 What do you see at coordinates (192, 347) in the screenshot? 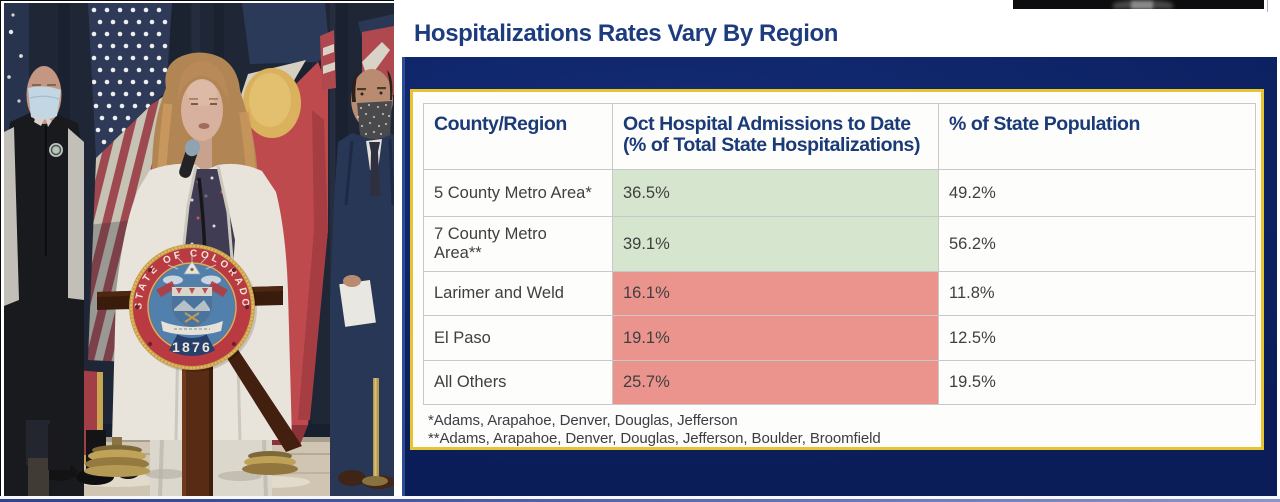
I see `svg-text: 1876` at bounding box center [192, 347].